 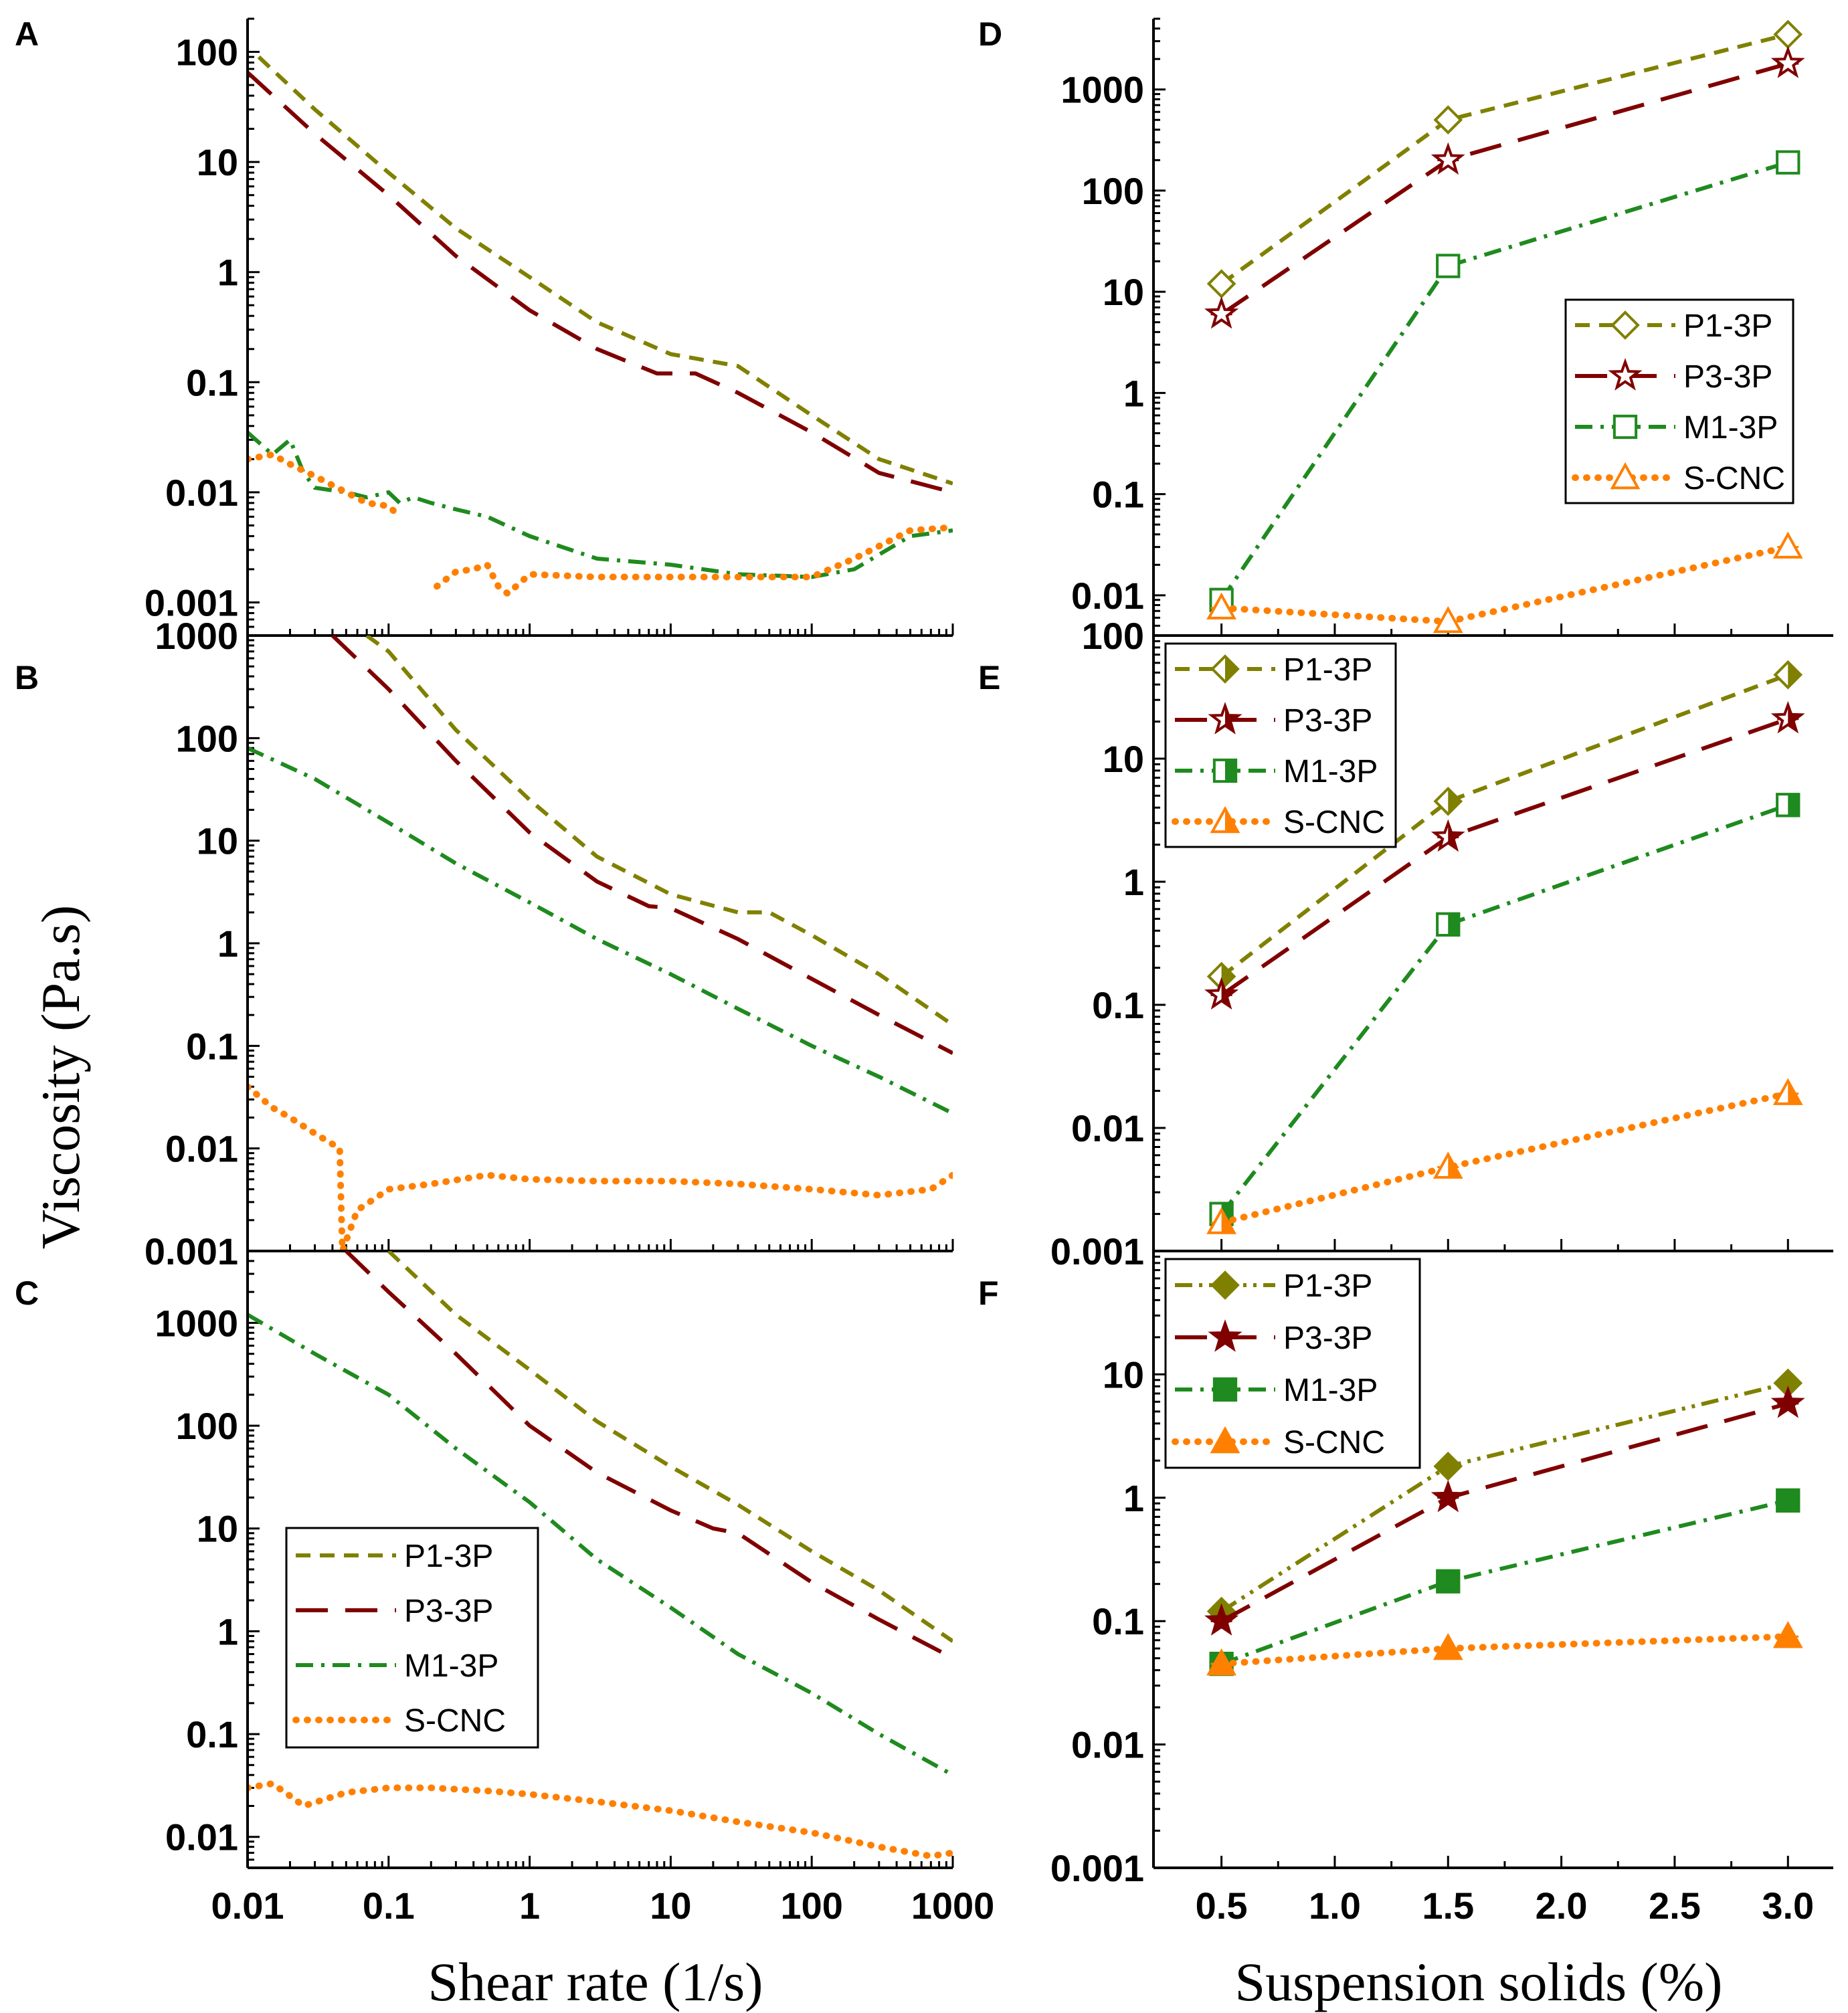 What do you see at coordinates (1788, 1906) in the screenshot?
I see `x-tick-label: 3.0` at bounding box center [1788, 1906].